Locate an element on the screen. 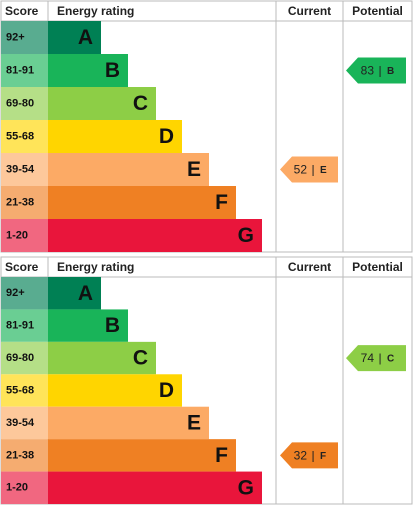 The height and width of the screenshot is (506, 413). potential-score: 83 is located at coordinates (368, 71).